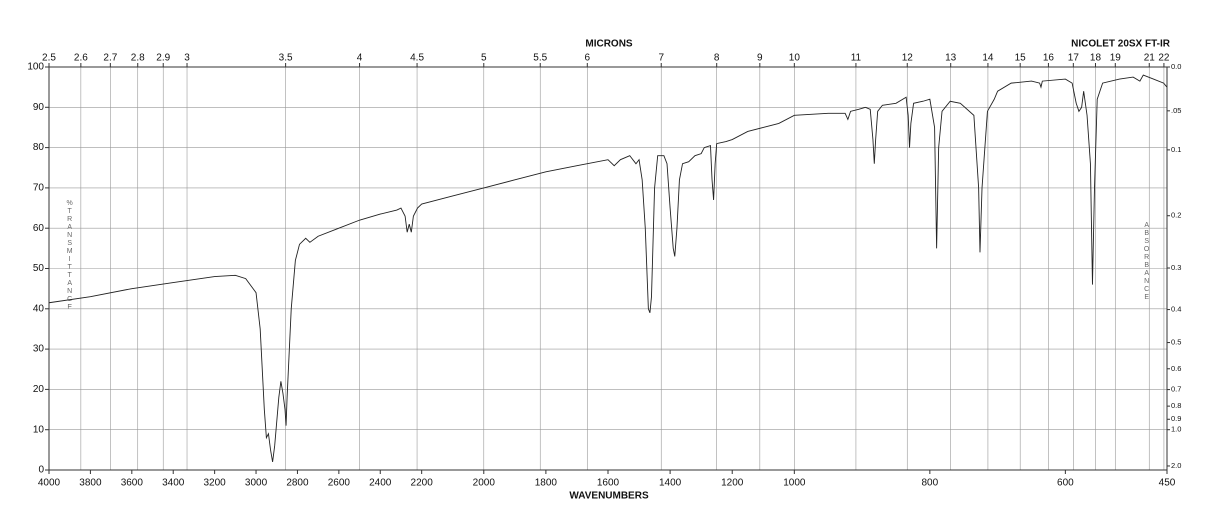  I want to click on x2-tick-label: 8, so click(717, 58).